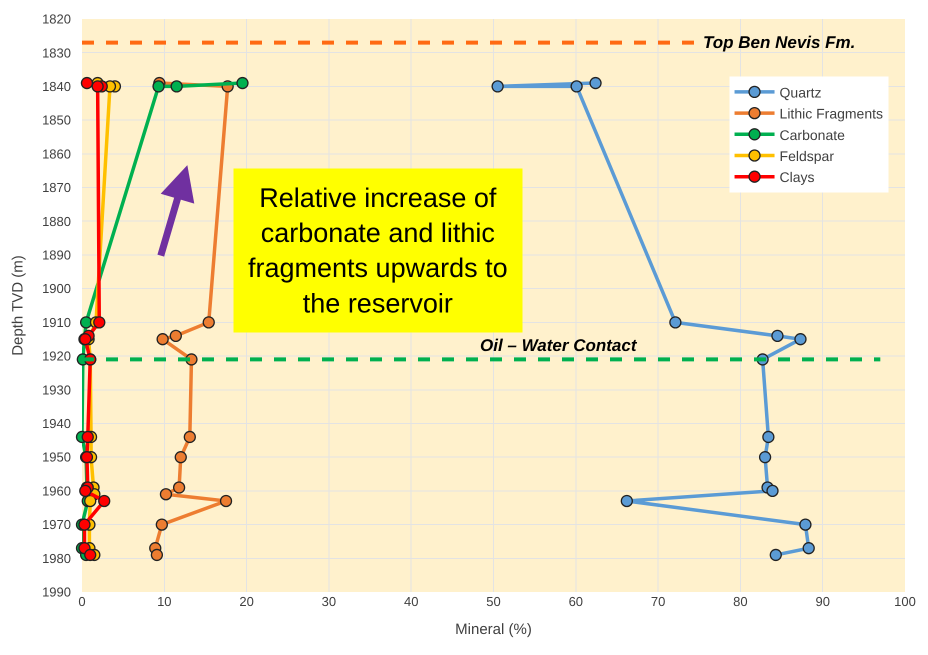 The image size is (928, 655). What do you see at coordinates (56, 52) in the screenshot?
I see `y-tick-label: 1830` at bounding box center [56, 52].